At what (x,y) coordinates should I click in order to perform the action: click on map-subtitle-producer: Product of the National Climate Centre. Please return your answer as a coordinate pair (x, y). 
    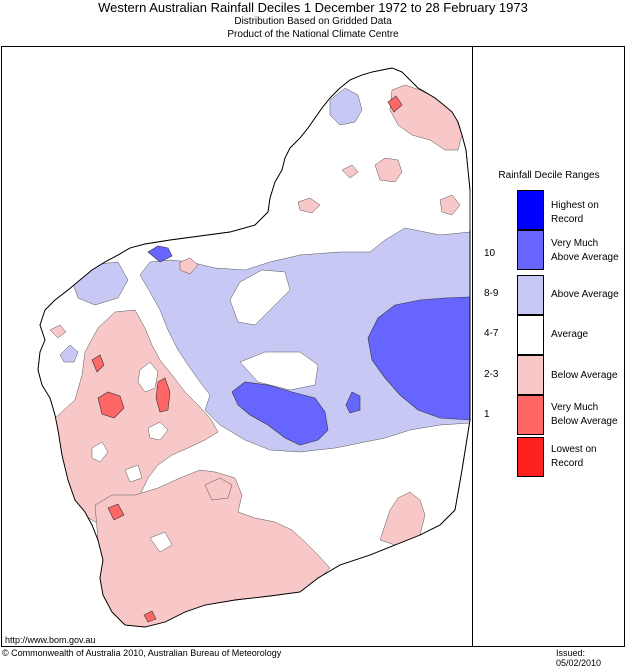
    Looking at the image, I should click on (313, 34).